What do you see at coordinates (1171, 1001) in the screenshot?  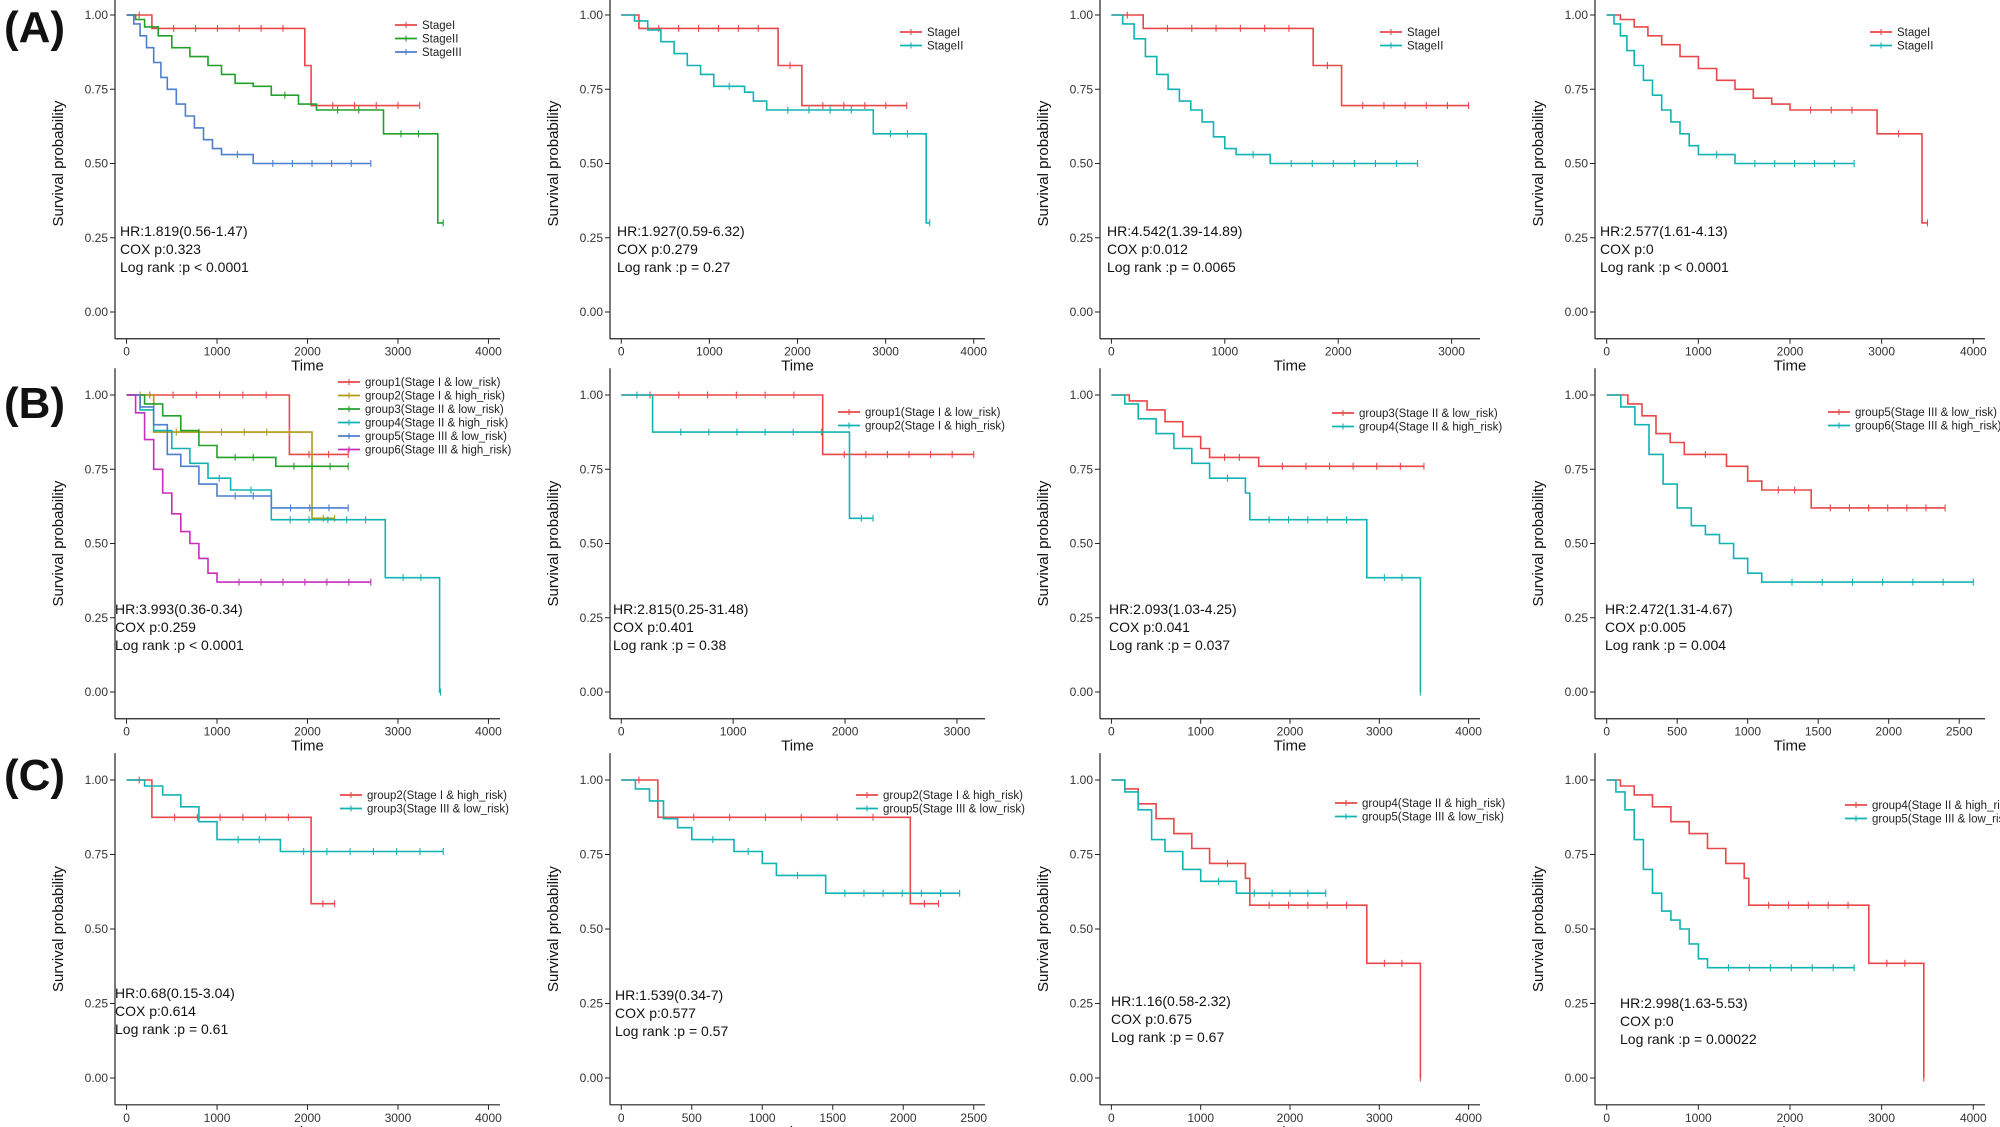 I see `stat-annotation: HR:1.16(0.58-2.32)` at bounding box center [1171, 1001].